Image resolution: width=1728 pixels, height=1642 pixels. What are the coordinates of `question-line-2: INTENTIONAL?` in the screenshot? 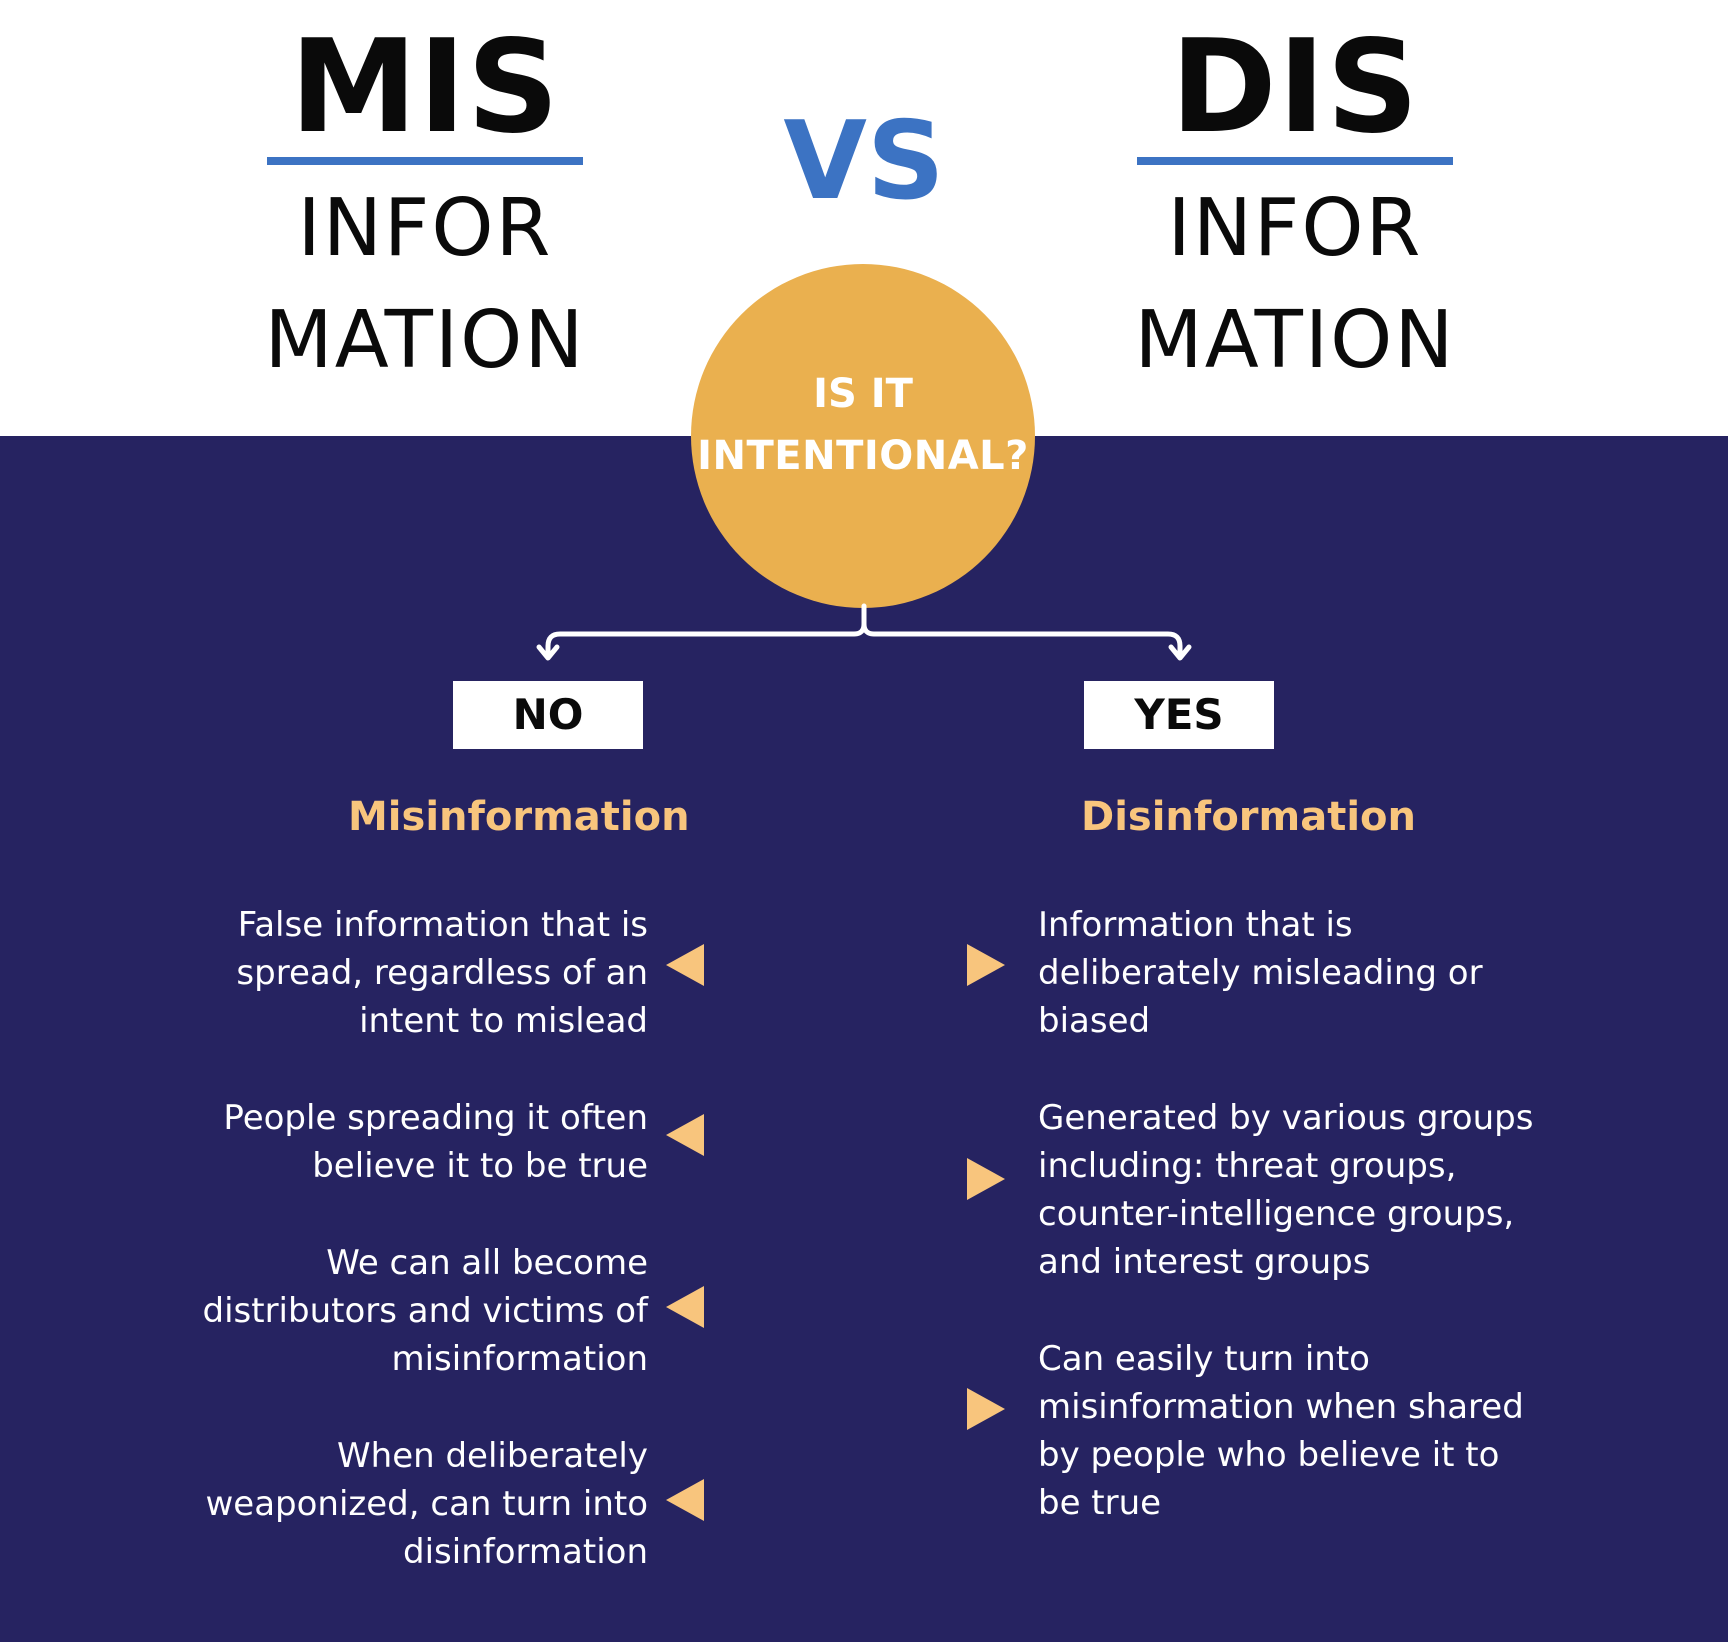 It's located at (863, 456).